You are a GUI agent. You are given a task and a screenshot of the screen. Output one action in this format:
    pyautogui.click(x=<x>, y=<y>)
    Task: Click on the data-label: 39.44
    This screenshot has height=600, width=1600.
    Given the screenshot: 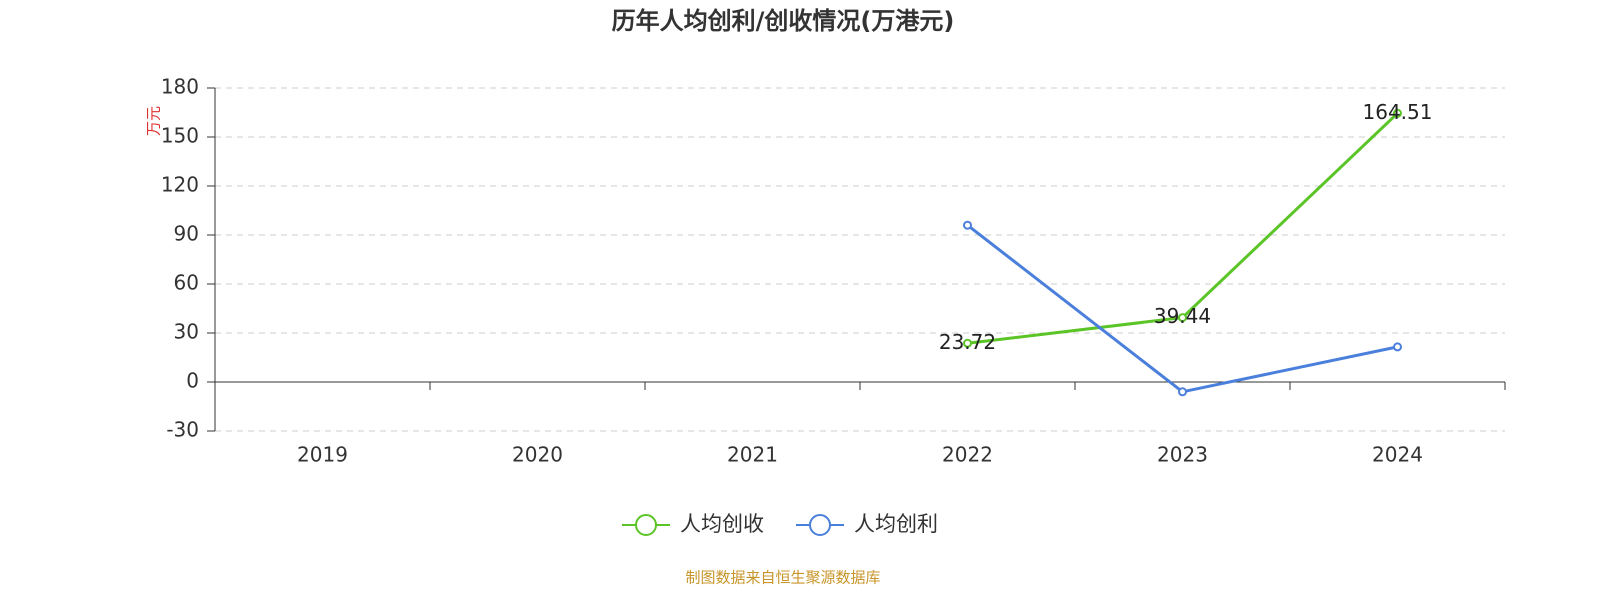 What is the action you would take?
    pyautogui.click(x=1182, y=316)
    